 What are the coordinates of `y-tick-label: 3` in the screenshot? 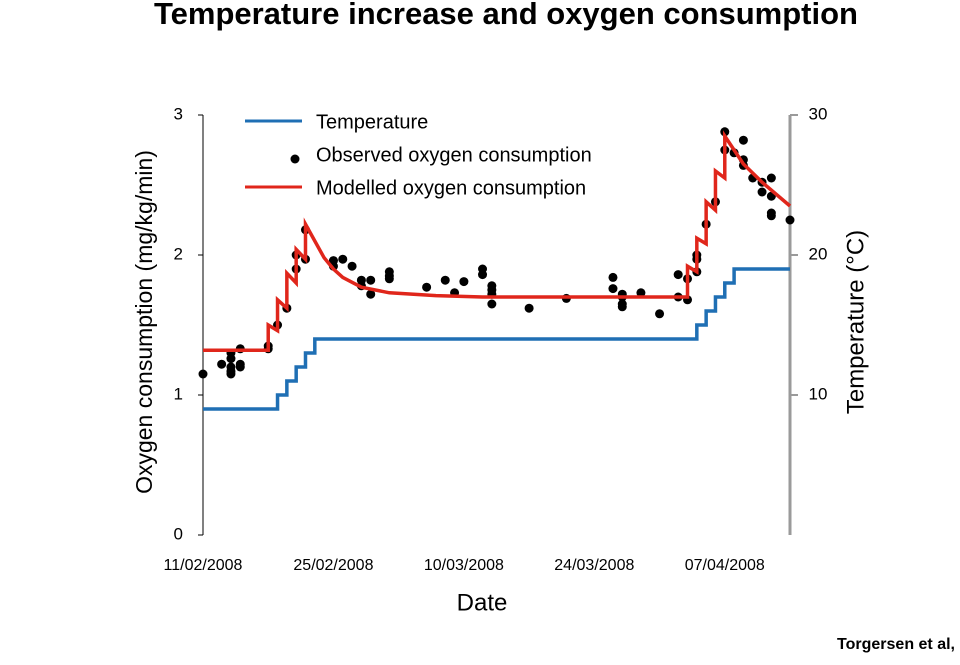 It's located at (178, 113).